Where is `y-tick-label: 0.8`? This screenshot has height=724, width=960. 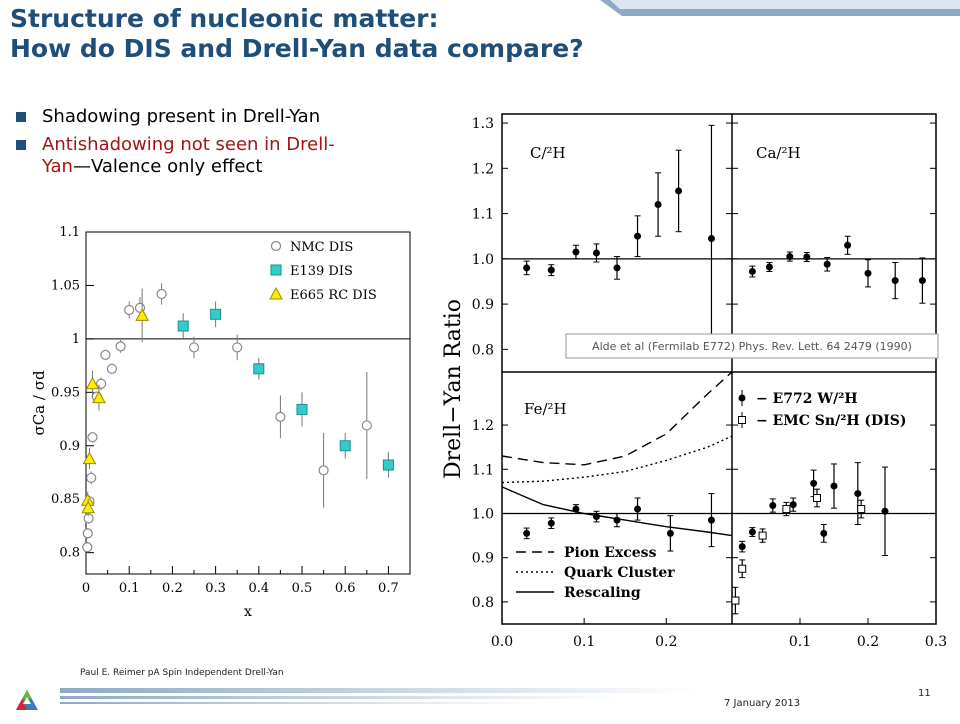 y-tick-label: 0.8 is located at coordinates (69, 553).